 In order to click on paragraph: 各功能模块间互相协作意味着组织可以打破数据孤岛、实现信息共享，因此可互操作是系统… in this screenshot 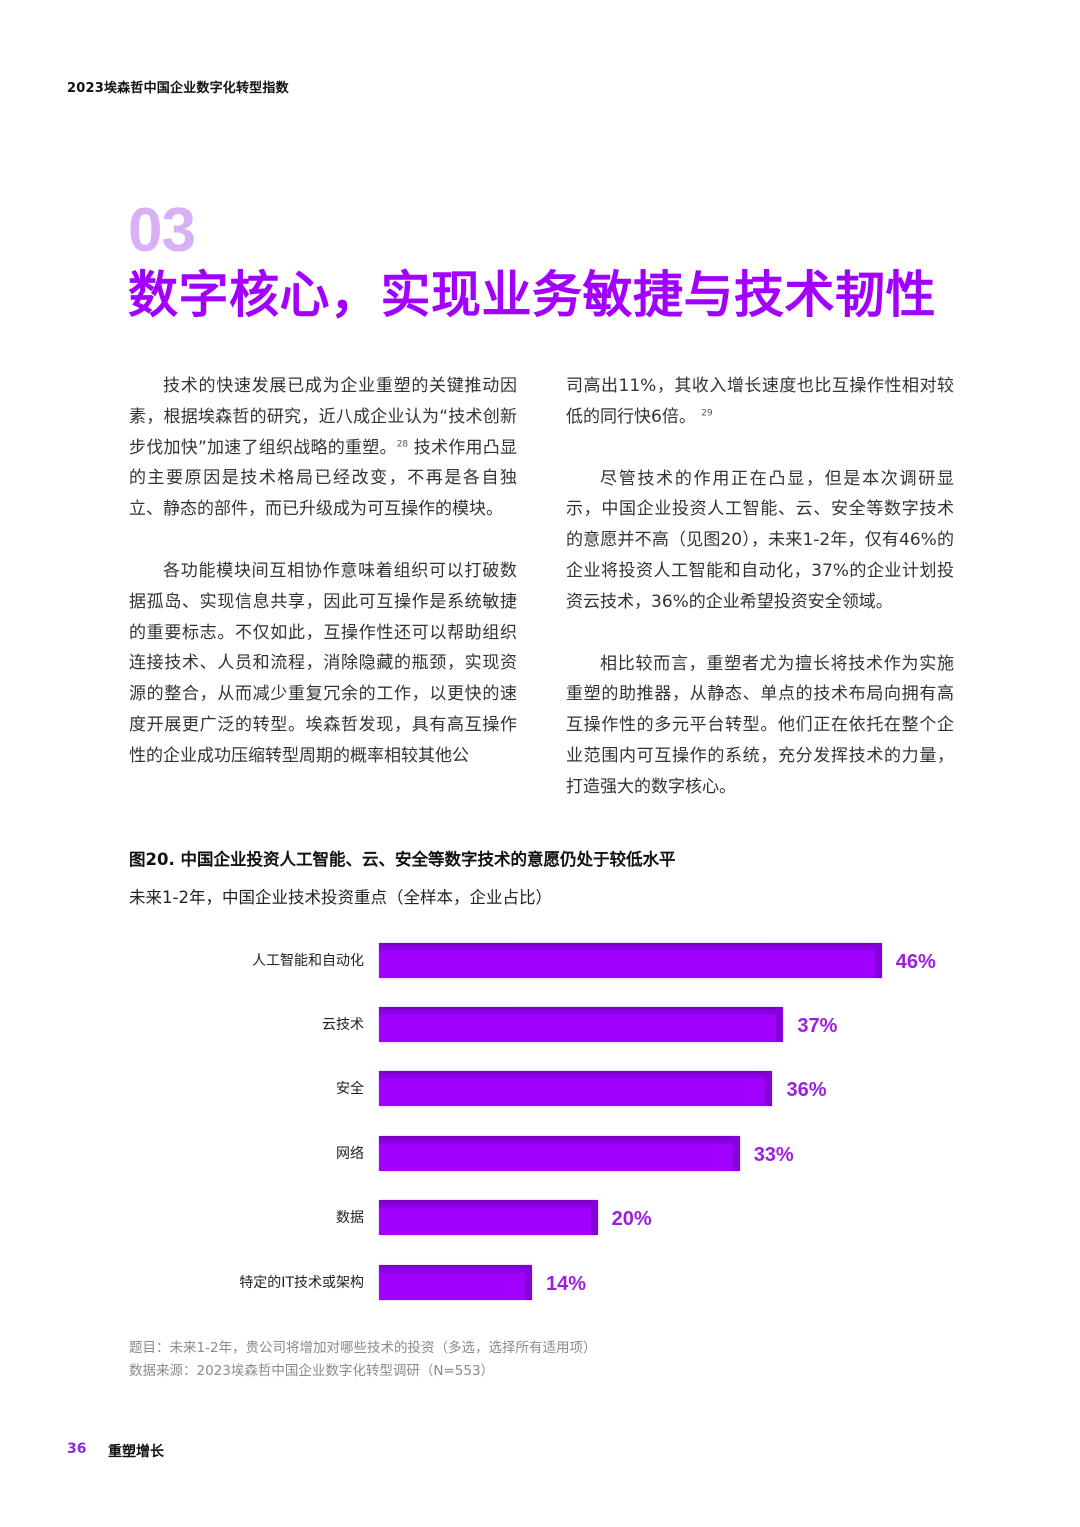, I will do `click(323, 663)`.